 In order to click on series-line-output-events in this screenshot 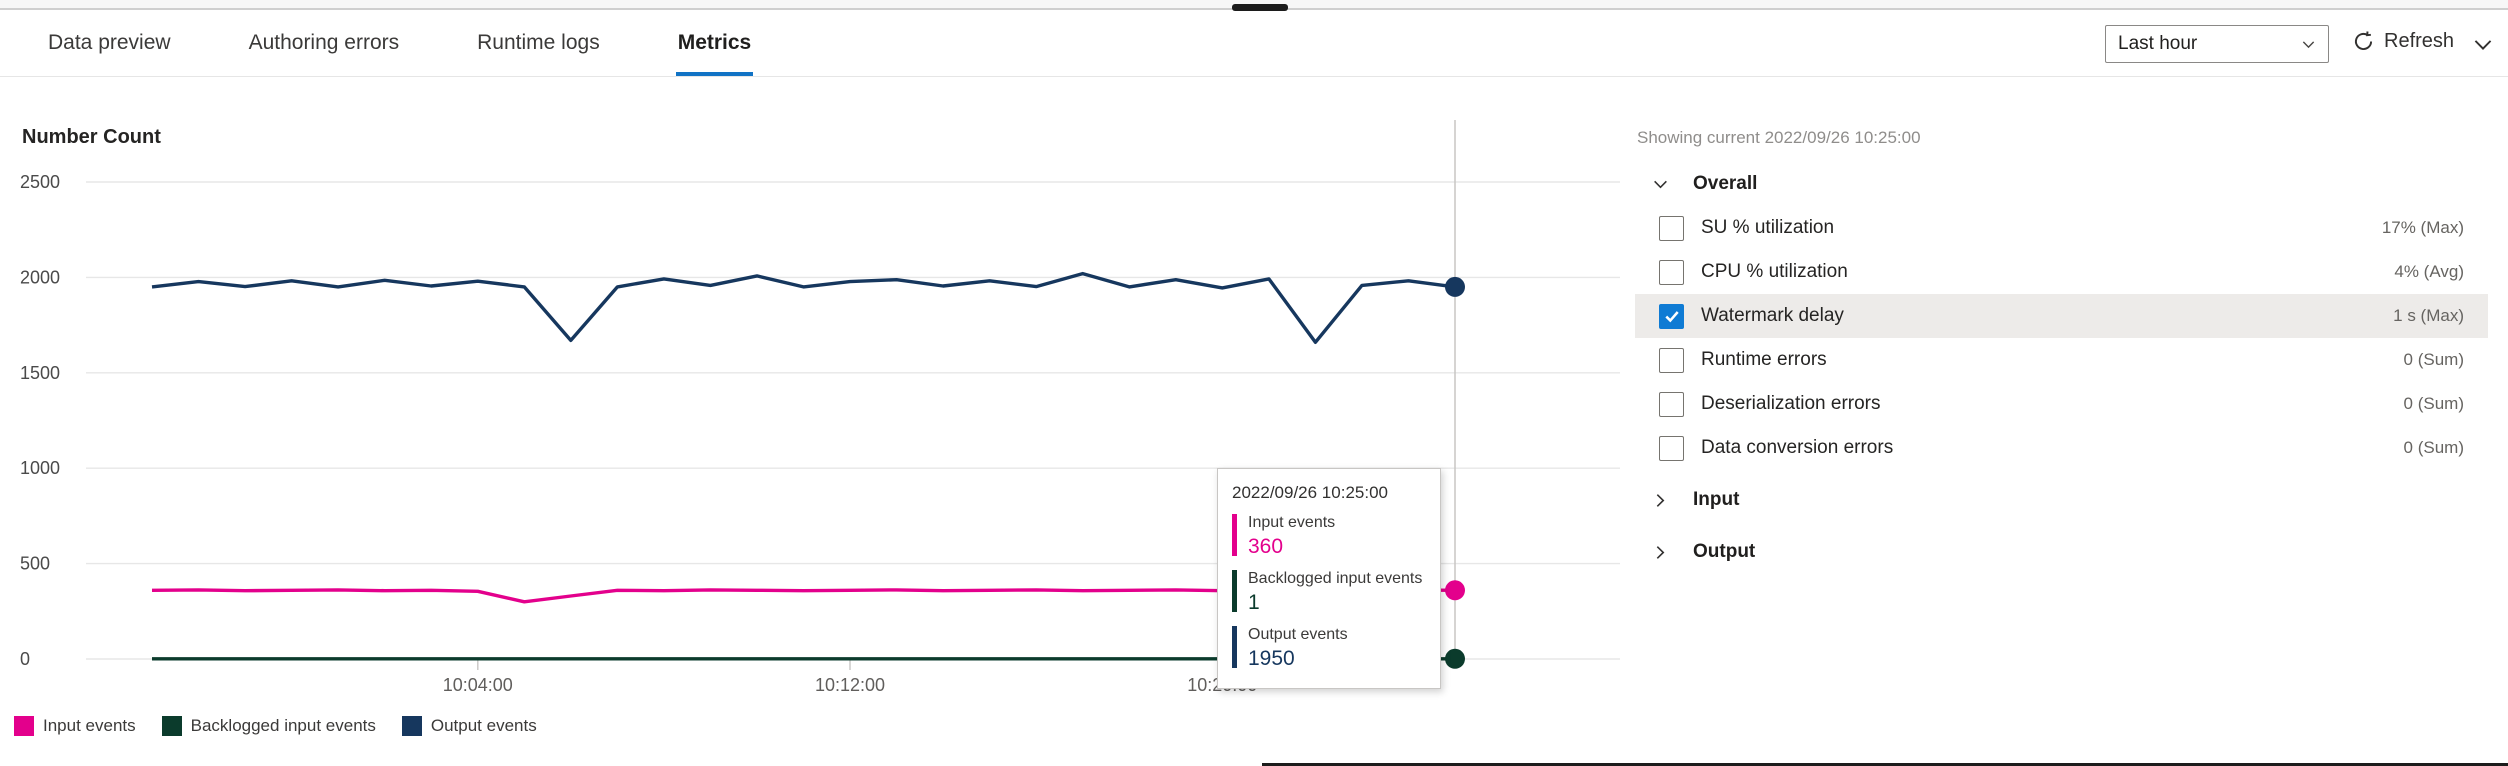, I will do `click(803, 307)`.